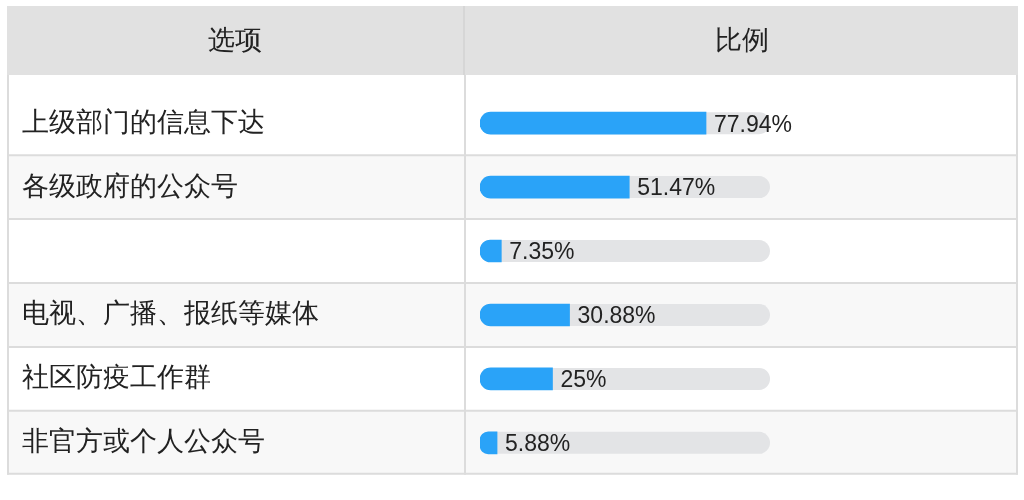 The width and height of the screenshot is (1024, 500). What do you see at coordinates (753, 123) in the screenshot?
I see `data-label: 77.94%` at bounding box center [753, 123].